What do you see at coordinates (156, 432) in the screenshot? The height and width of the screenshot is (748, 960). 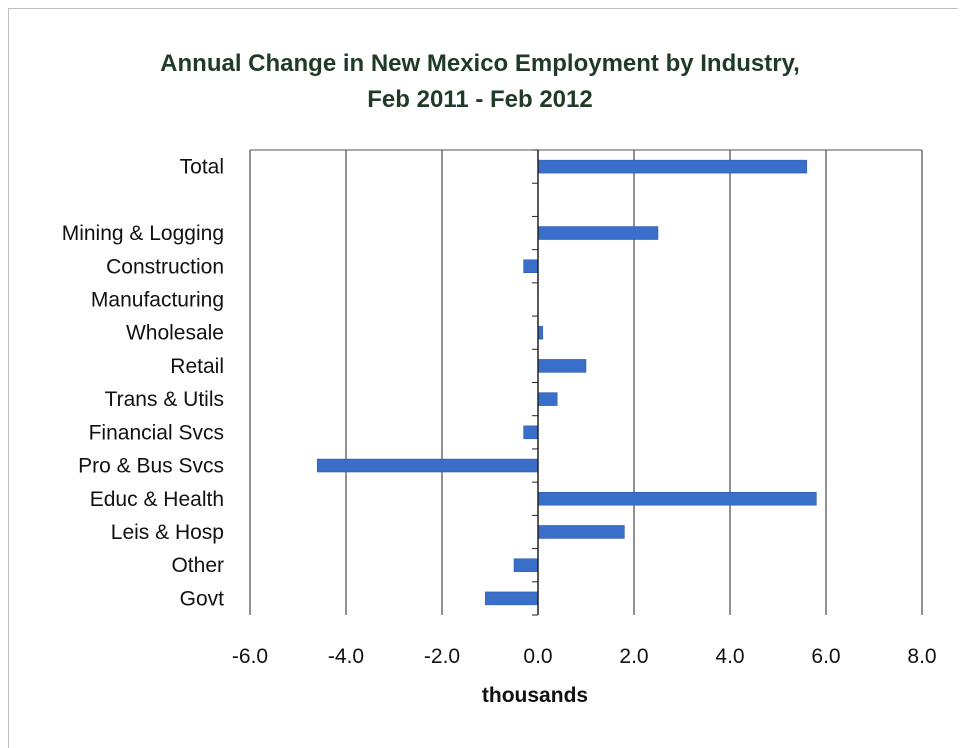 I see `category-label: Financial Svcs` at bounding box center [156, 432].